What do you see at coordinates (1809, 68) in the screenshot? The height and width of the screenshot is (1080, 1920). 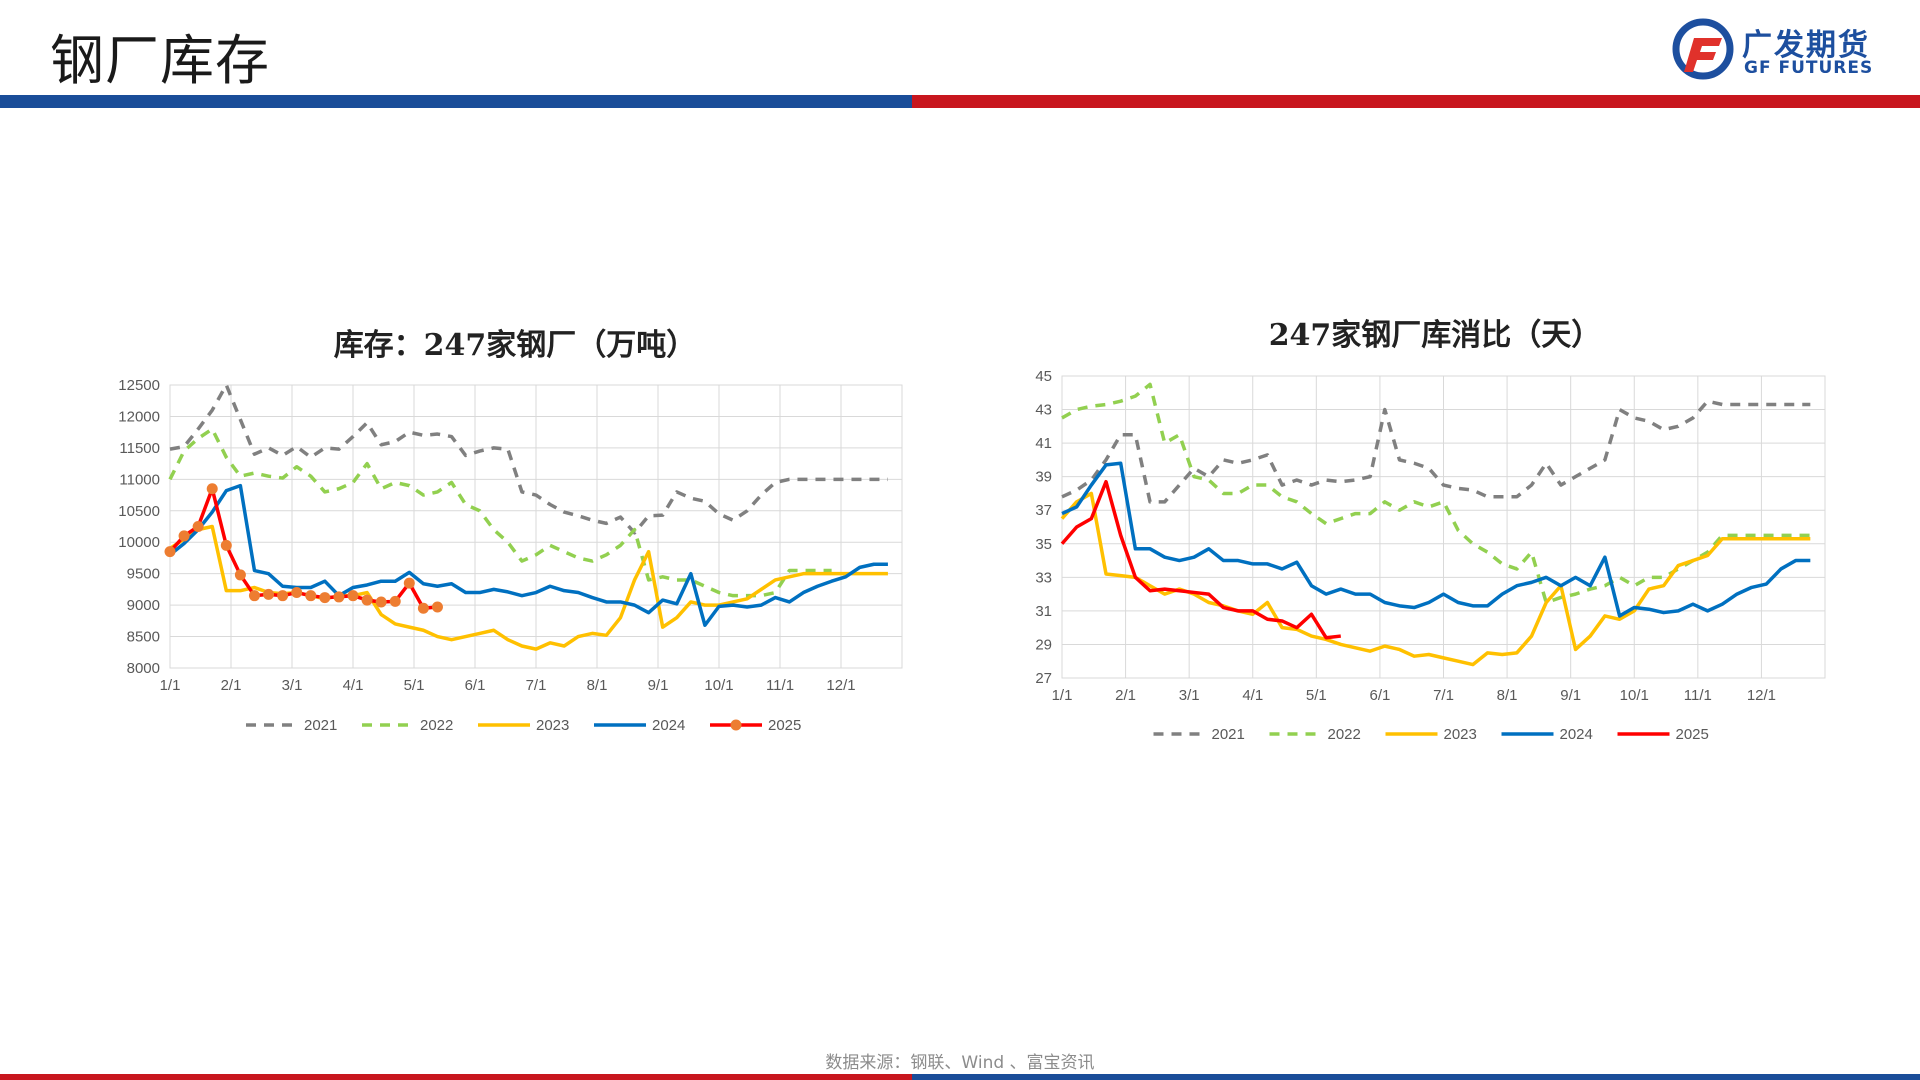 I see `logo-text-en: GF FUTURES` at bounding box center [1809, 68].